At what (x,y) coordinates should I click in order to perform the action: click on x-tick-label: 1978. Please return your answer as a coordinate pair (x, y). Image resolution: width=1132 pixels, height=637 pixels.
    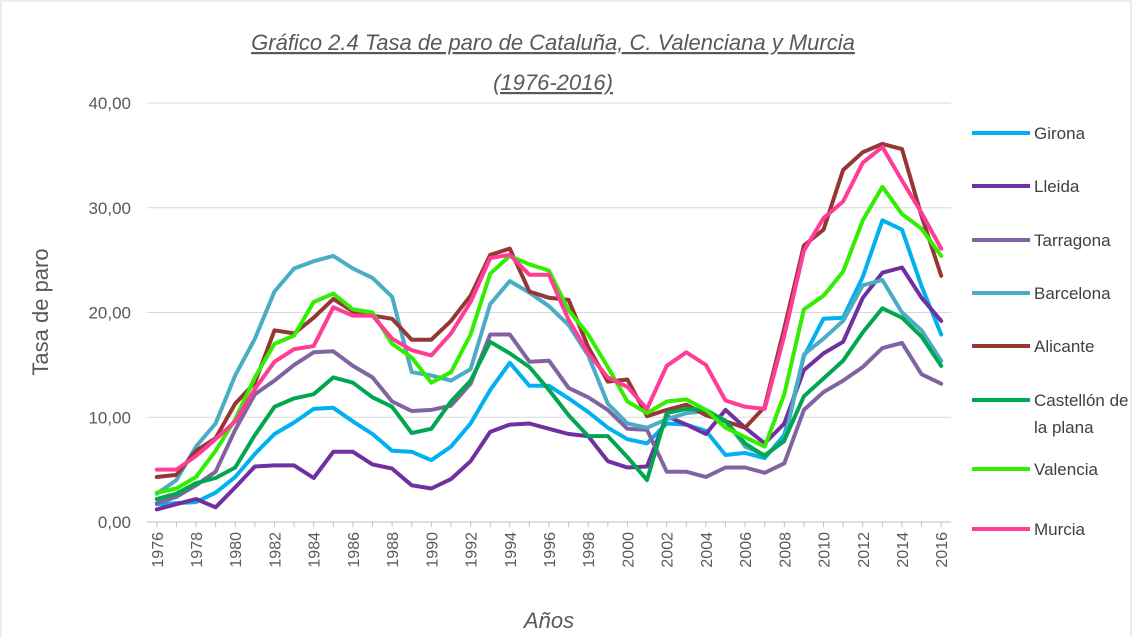
    Looking at the image, I should click on (197, 550).